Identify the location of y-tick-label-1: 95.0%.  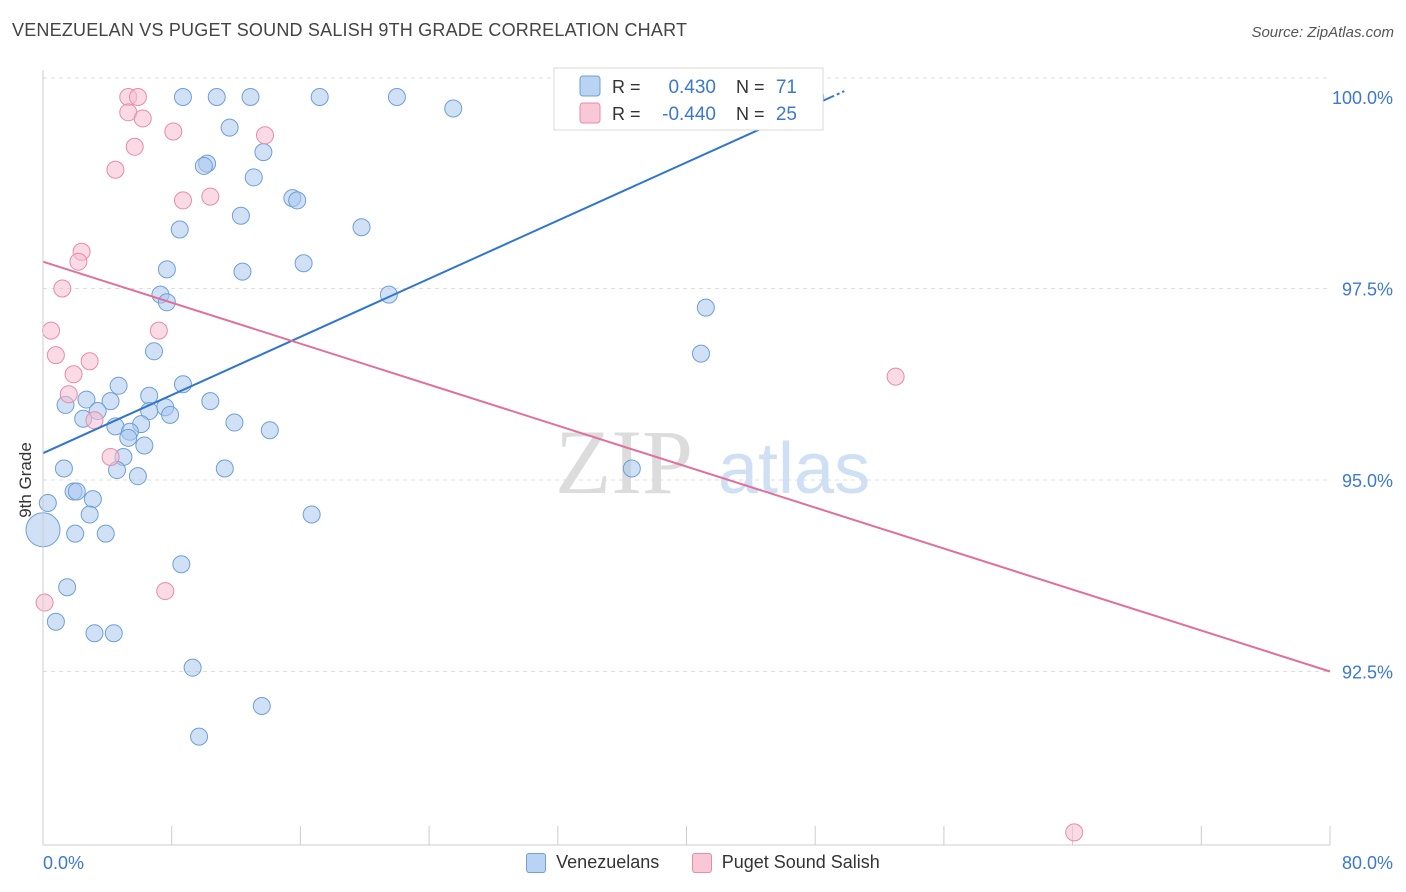
(1367, 481).